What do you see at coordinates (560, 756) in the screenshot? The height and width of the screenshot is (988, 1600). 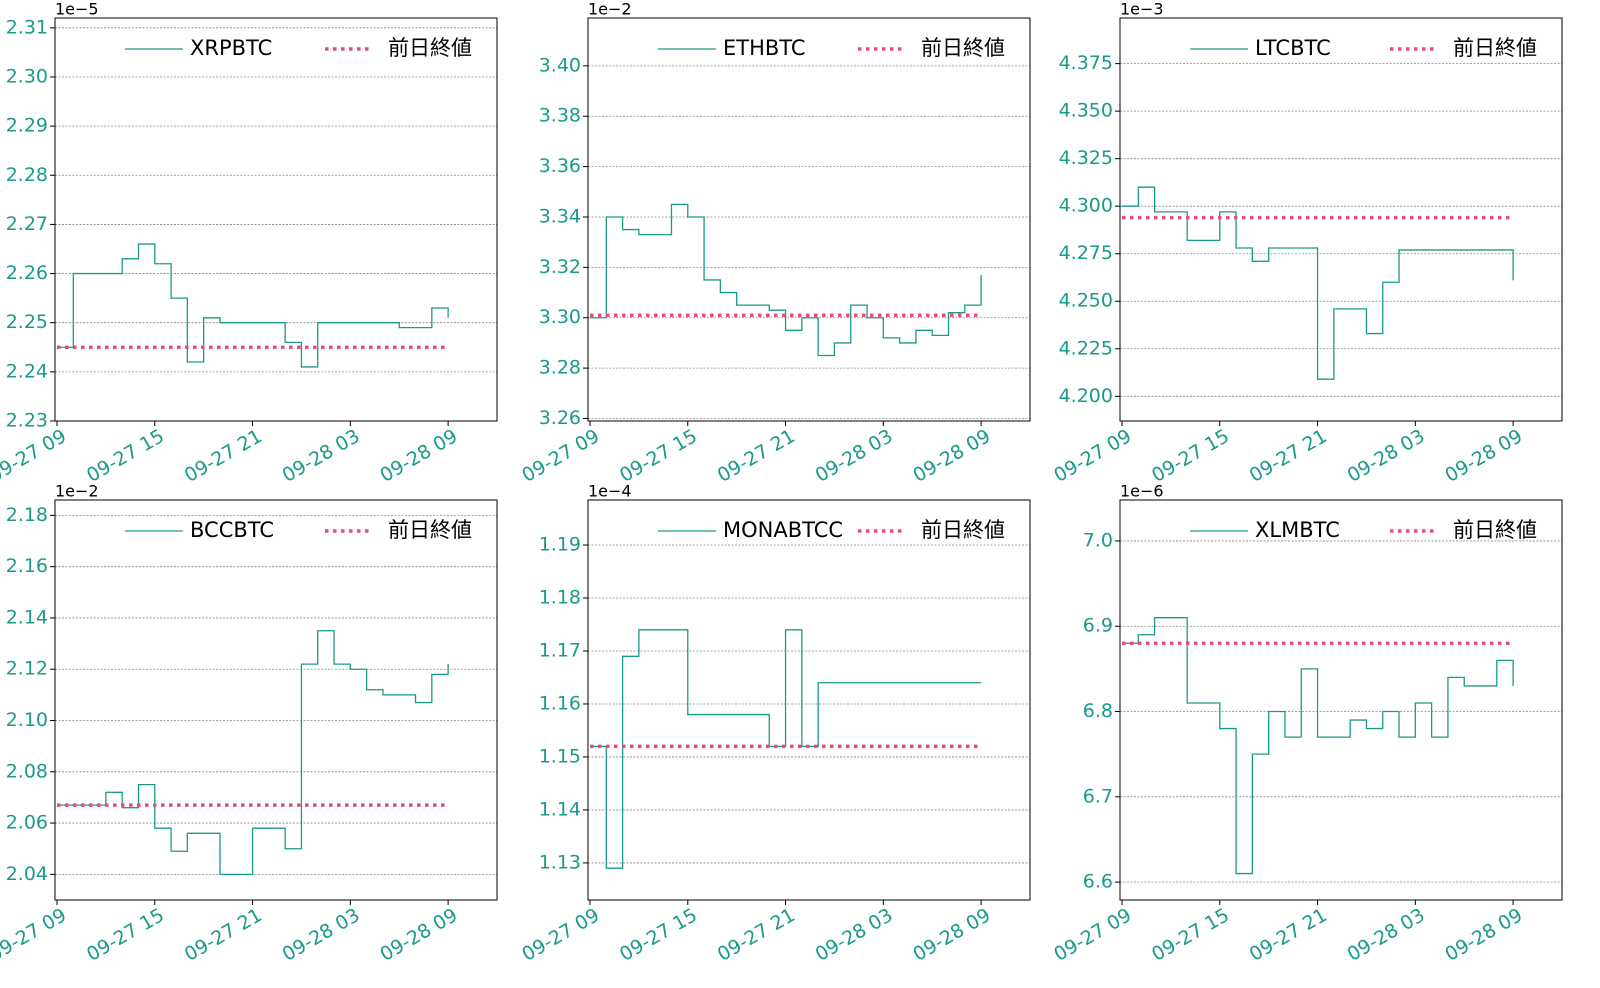 I see `y-tick-label: 1.15` at bounding box center [560, 756].